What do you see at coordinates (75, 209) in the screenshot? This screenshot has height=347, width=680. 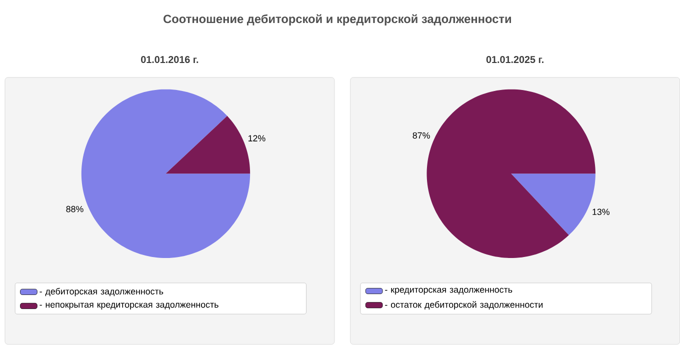 I see `data-label: 88%` at bounding box center [75, 209].